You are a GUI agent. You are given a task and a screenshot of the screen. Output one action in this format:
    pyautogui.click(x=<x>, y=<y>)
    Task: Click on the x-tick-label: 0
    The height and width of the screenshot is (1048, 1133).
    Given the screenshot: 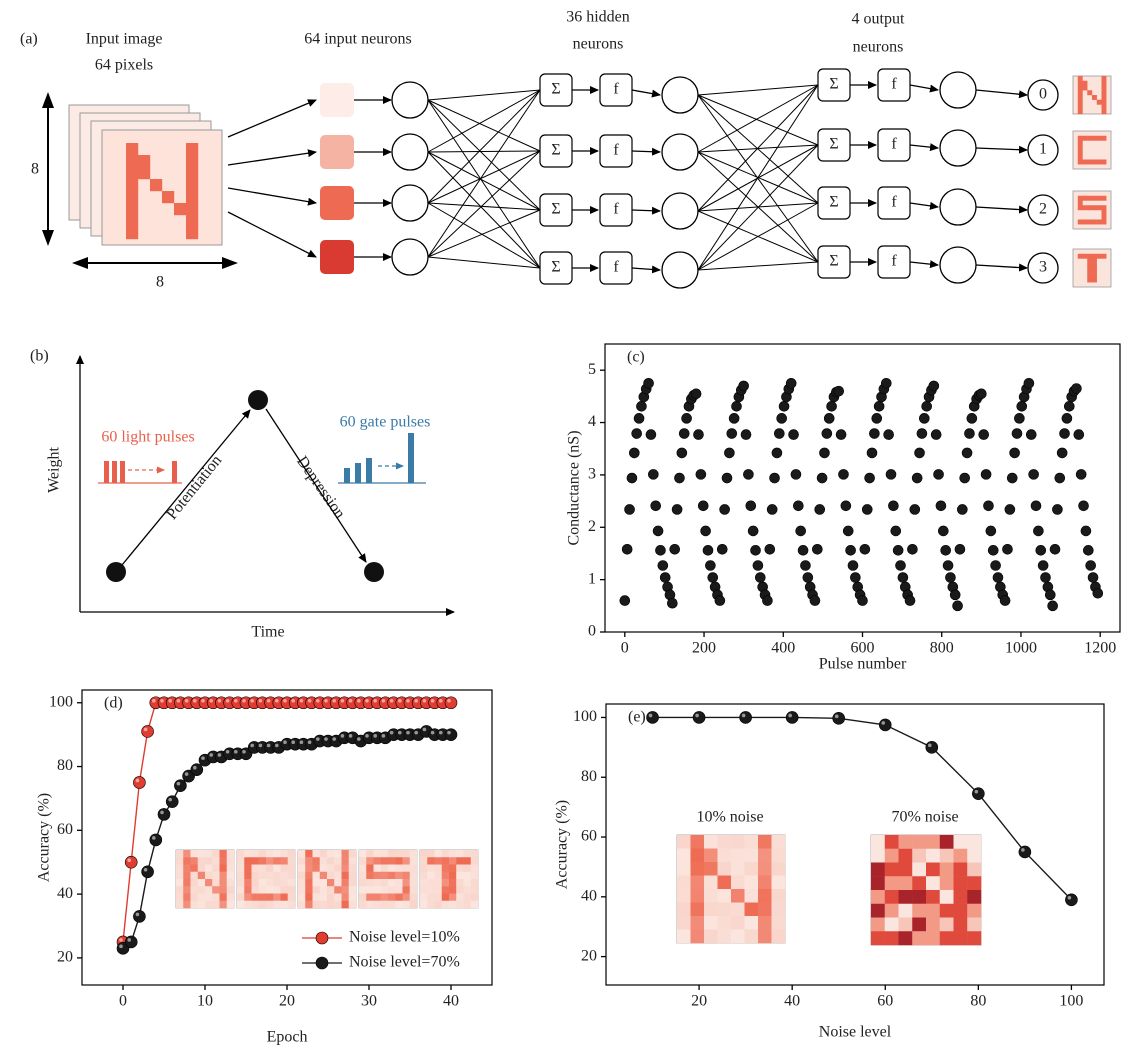 What is the action you would take?
    pyautogui.click(x=625, y=648)
    